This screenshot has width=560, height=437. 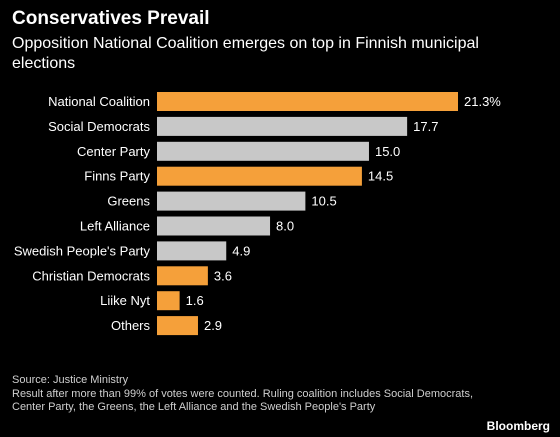 What do you see at coordinates (113, 151) in the screenshot?
I see `category-label-center-party: Center Party` at bounding box center [113, 151].